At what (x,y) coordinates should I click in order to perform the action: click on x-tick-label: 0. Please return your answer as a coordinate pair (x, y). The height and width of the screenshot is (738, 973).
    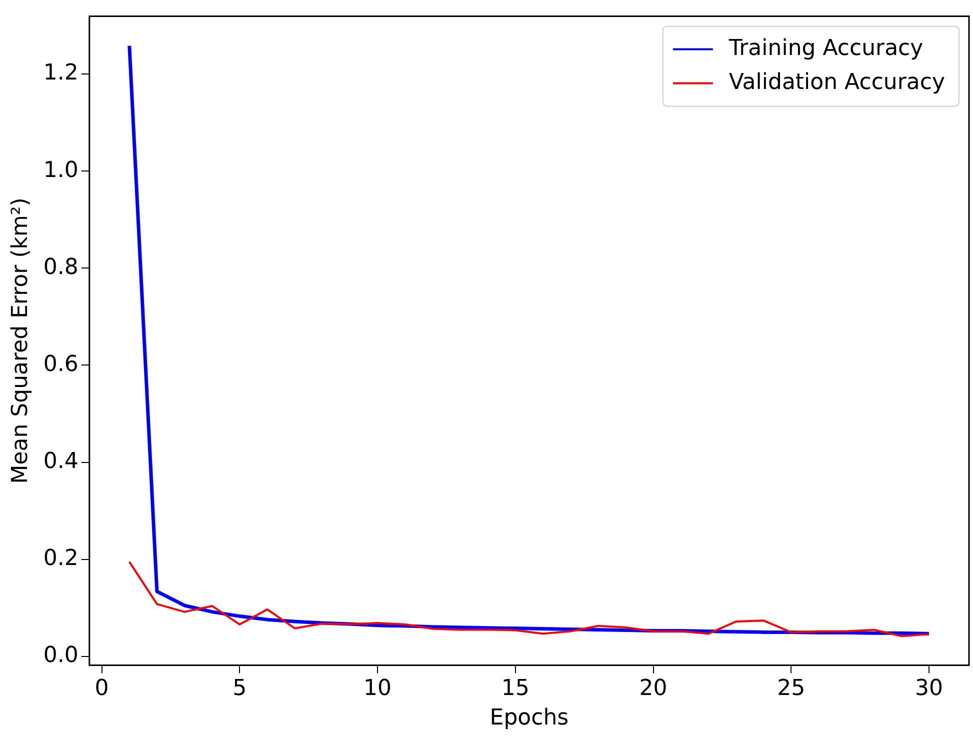
    Looking at the image, I should click on (101, 689).